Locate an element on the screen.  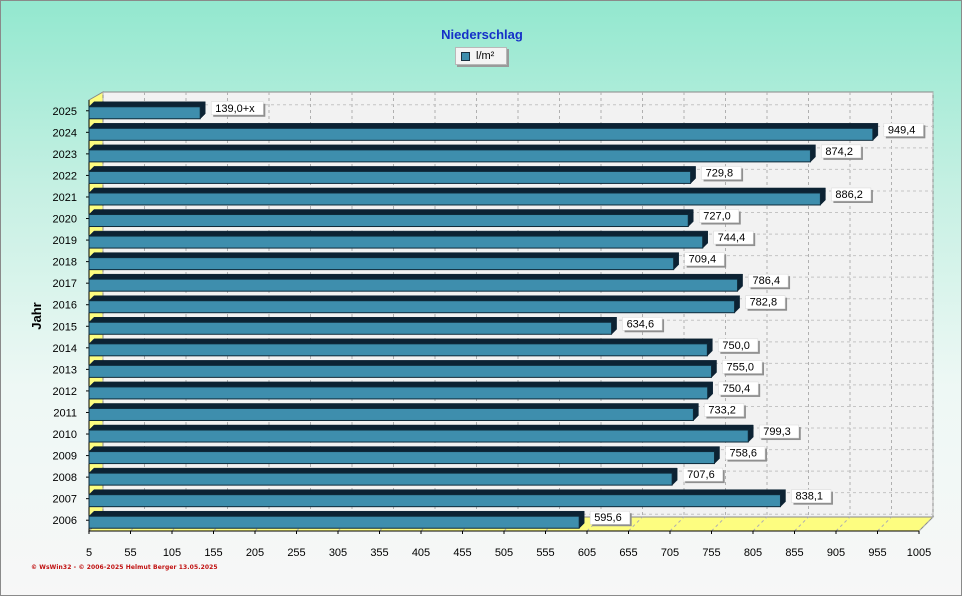
y-tick-label: 2014 is located at coordinates (65, 349).